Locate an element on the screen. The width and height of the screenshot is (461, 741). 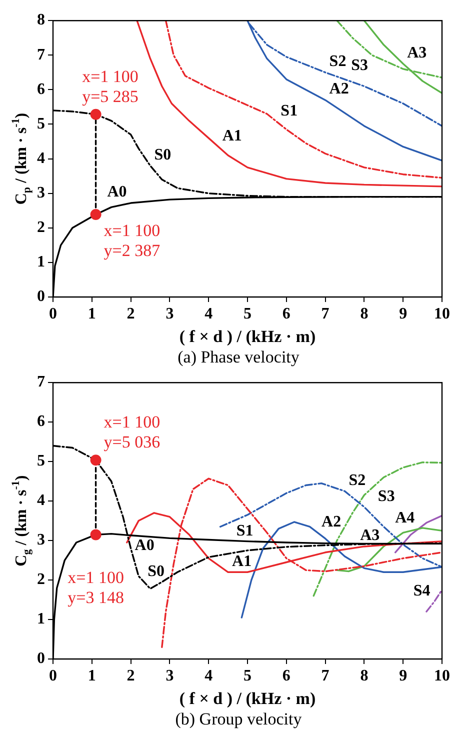
series-label: S4 is located at coordinates (421, 591).